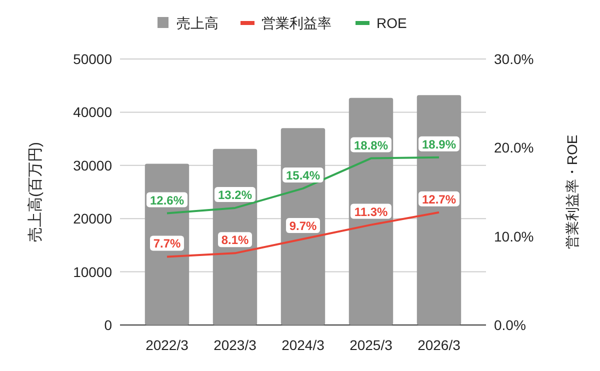 The width and height of the screenshot is (600, 371). What do you see at coordinates (297, 23) in the screenshot?
I see `legend-label: 営業利益率` at bounding box center [297, 23].